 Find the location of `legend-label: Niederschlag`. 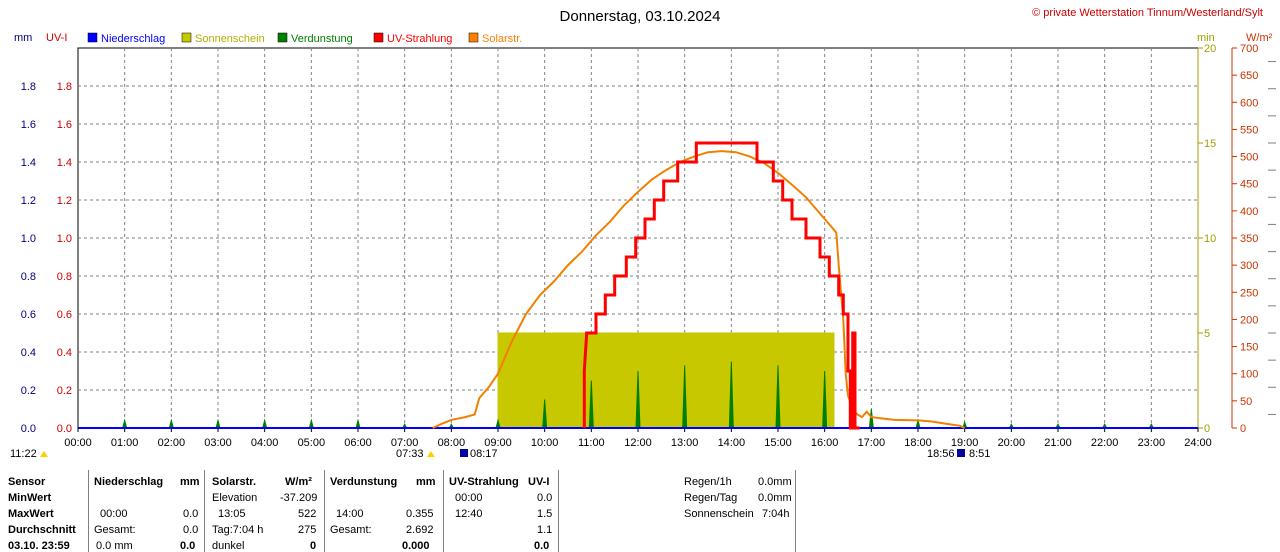

legend-label: Niederschlag is located at coordinates (133, 39).